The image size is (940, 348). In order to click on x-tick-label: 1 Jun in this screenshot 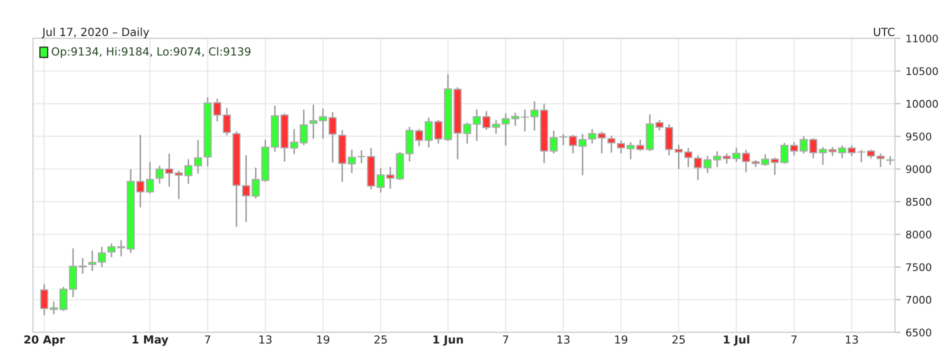, I will do `click(448, 340)`.